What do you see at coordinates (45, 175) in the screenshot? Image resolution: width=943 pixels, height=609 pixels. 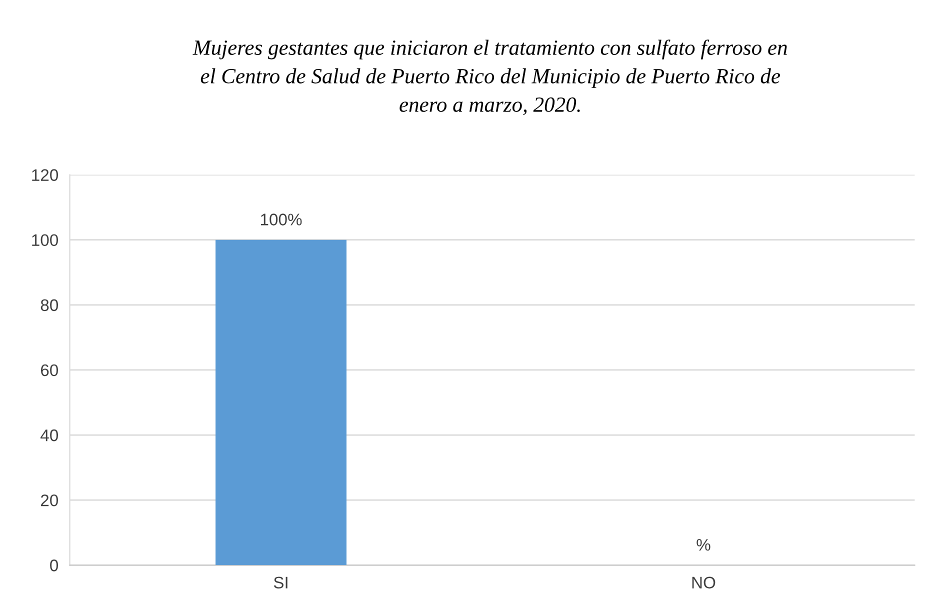 I see `y-tick-label: 120` at bounding box center [45, 175].